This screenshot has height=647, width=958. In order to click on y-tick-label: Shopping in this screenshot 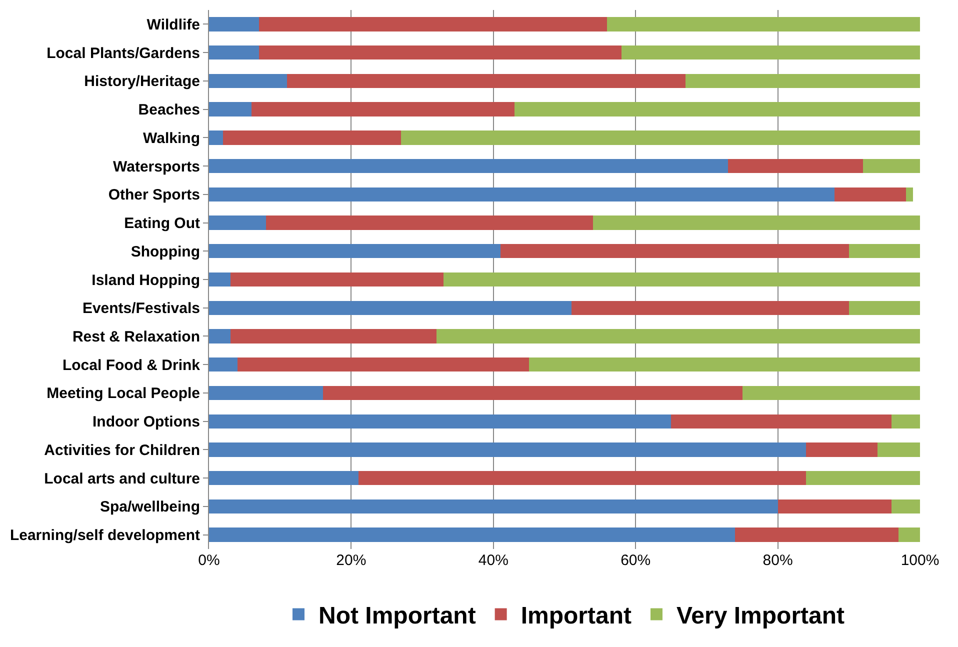, I will do `click(165, 251)`.